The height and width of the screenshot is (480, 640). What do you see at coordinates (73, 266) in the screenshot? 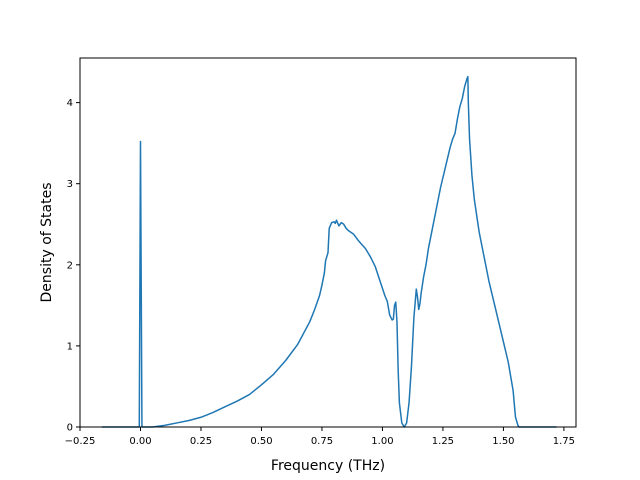
I see `y-axis: 0 1 2 3 4` at bounding box center [73, 266].